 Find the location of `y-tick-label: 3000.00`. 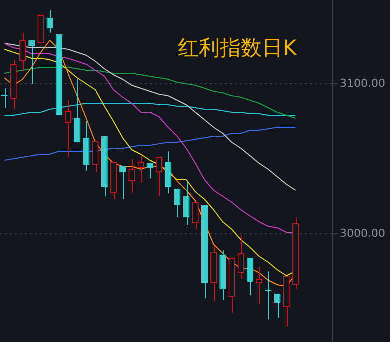

y-tick-label: 3000.00 is located at coordinates (363, 233).